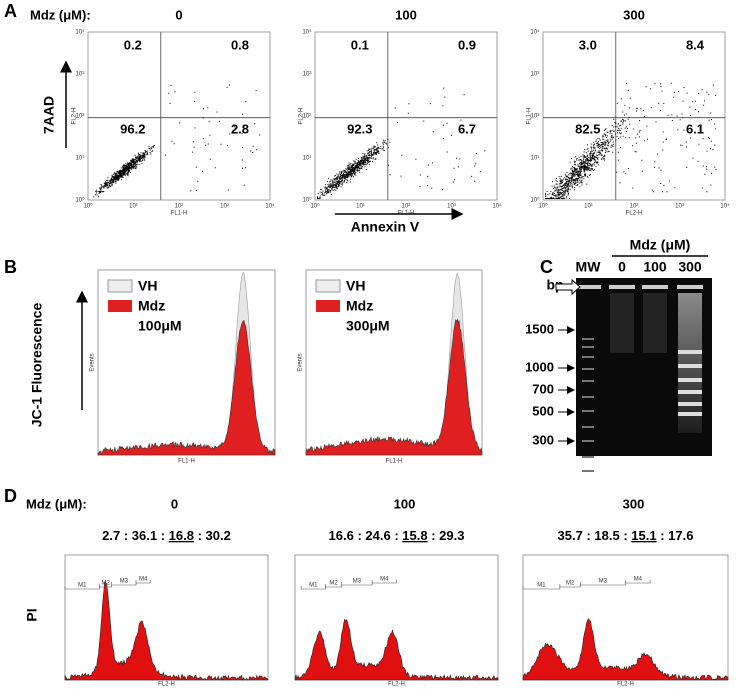 The height and width of the screenshot is (689, 740). Describe the element at coordinates (111, 535) in the screenshot. I see `ratio-value: 2.7` at that location.